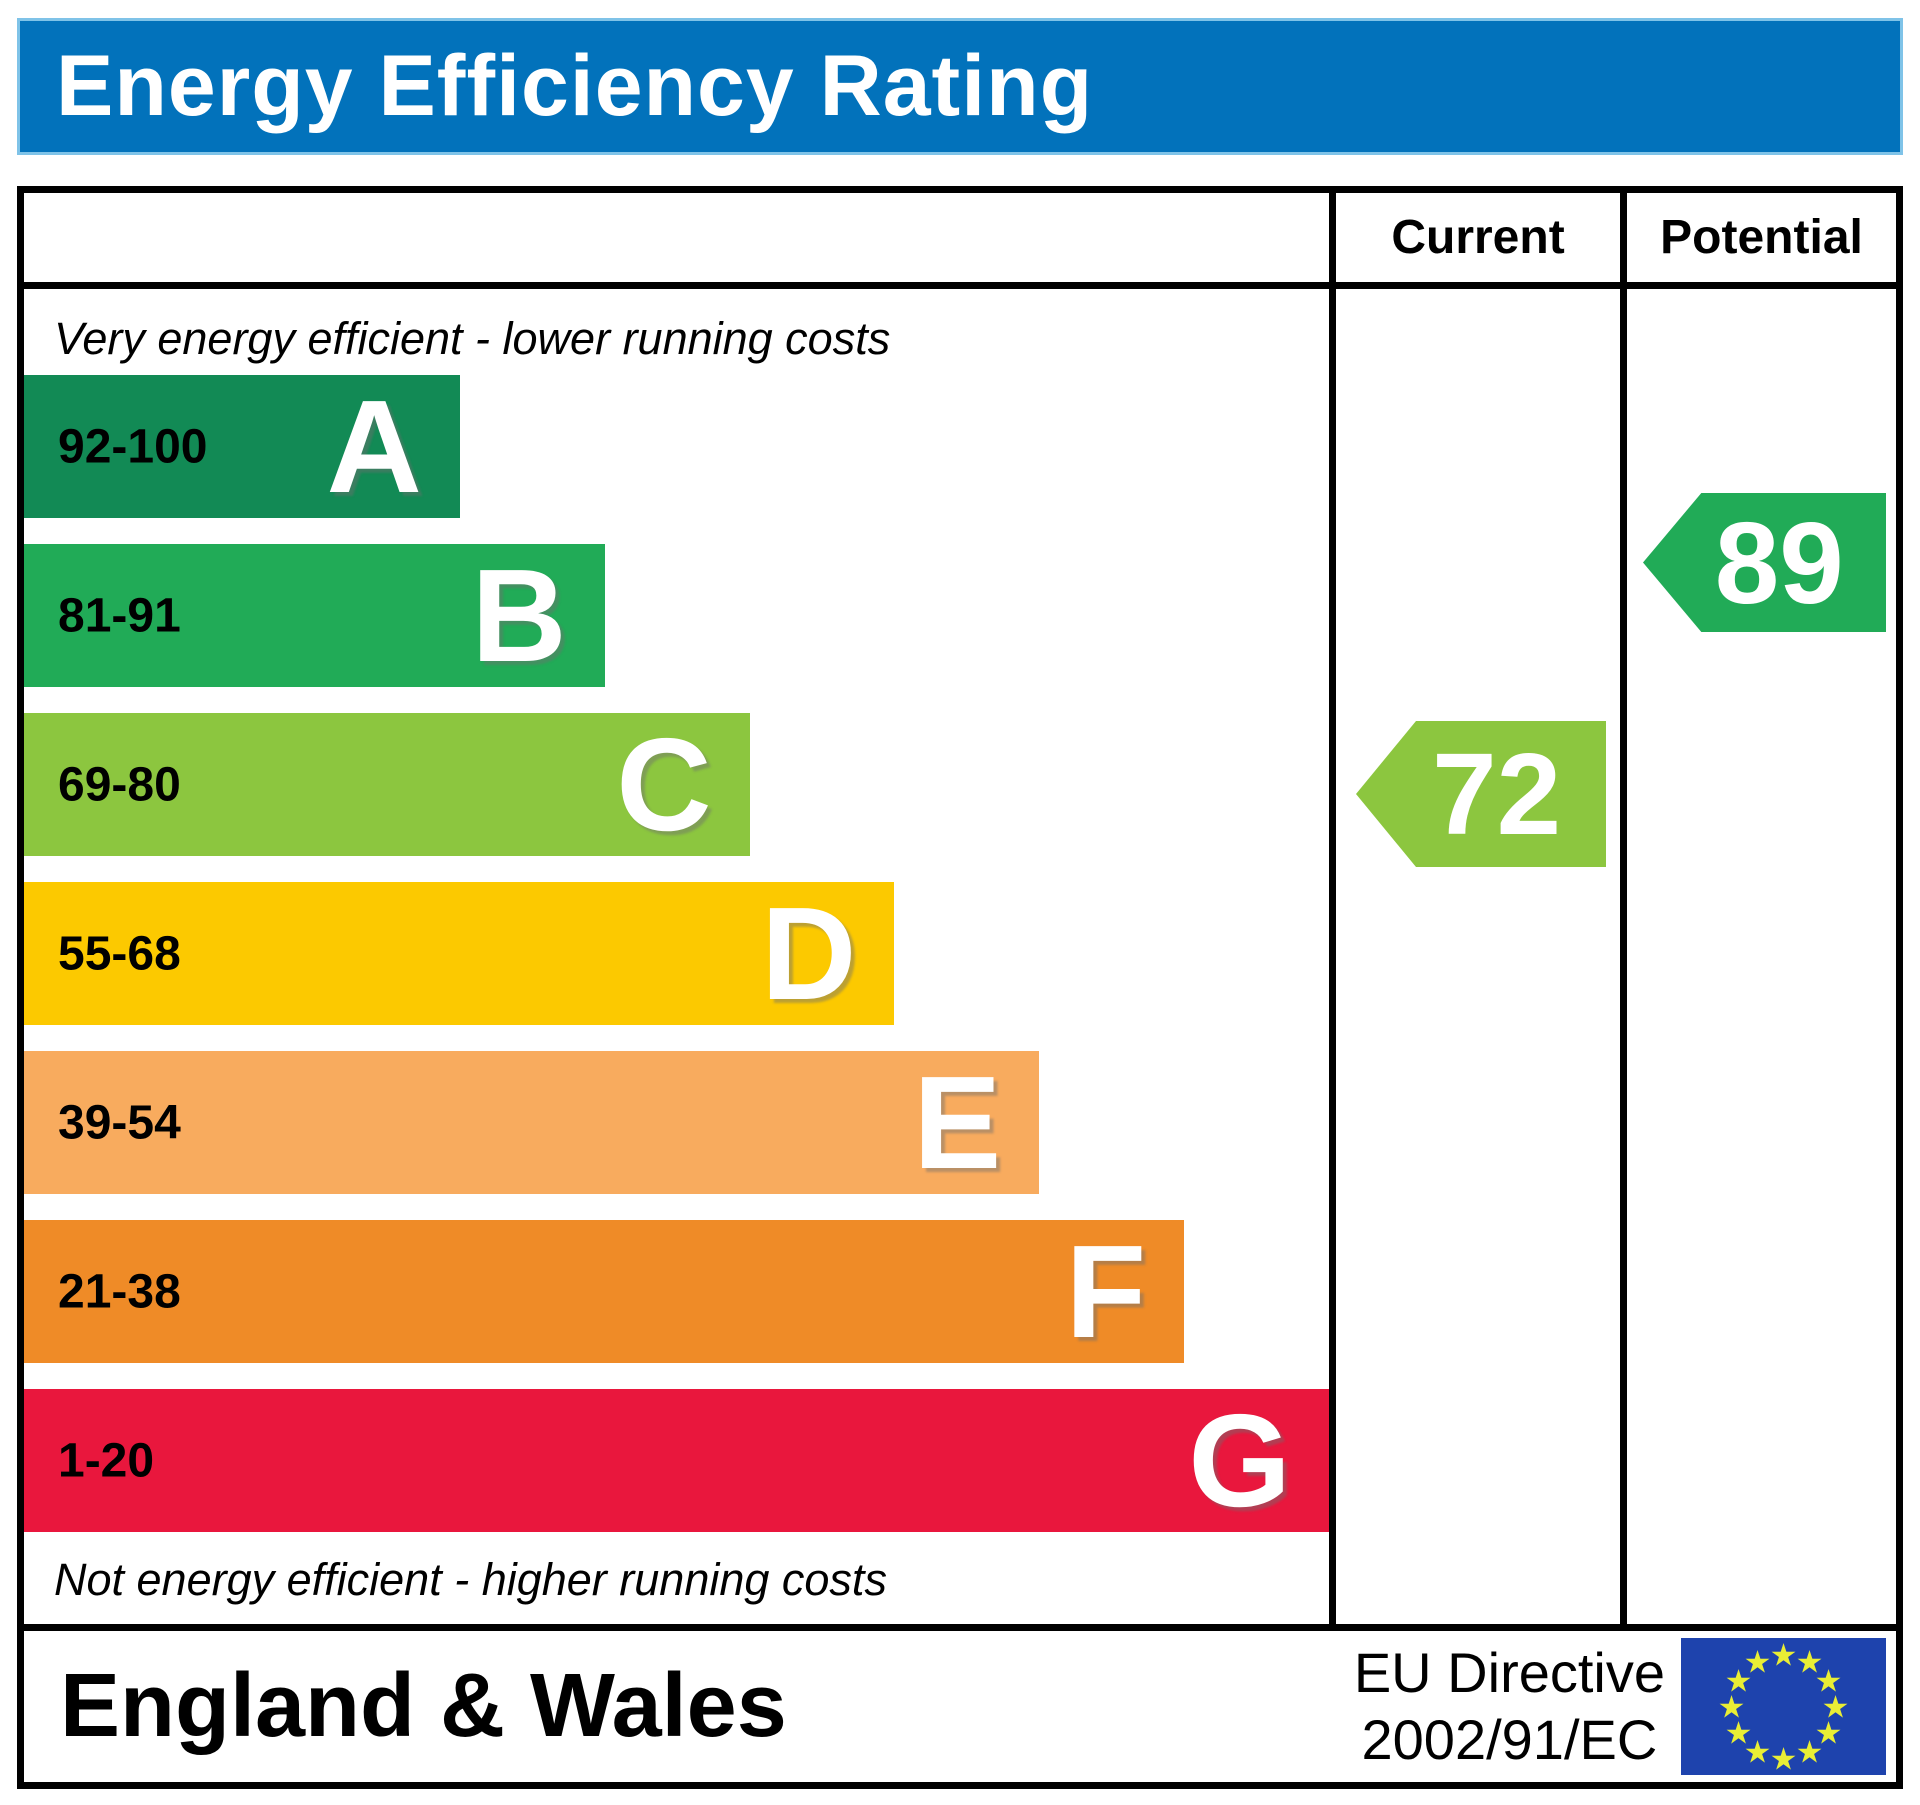 The width and height of the screenshot is (1920, 1805). What do you see at coordinates (423, 1706) in the screenshot?
I see `region-label: England & Wales` at bounding box center [423, 1706].